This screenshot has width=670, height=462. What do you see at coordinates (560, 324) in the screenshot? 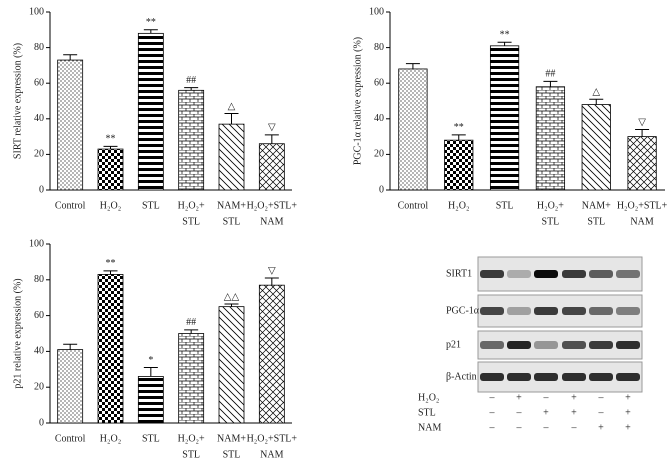
I see `blot-panel` at bounding box center [560, 324].